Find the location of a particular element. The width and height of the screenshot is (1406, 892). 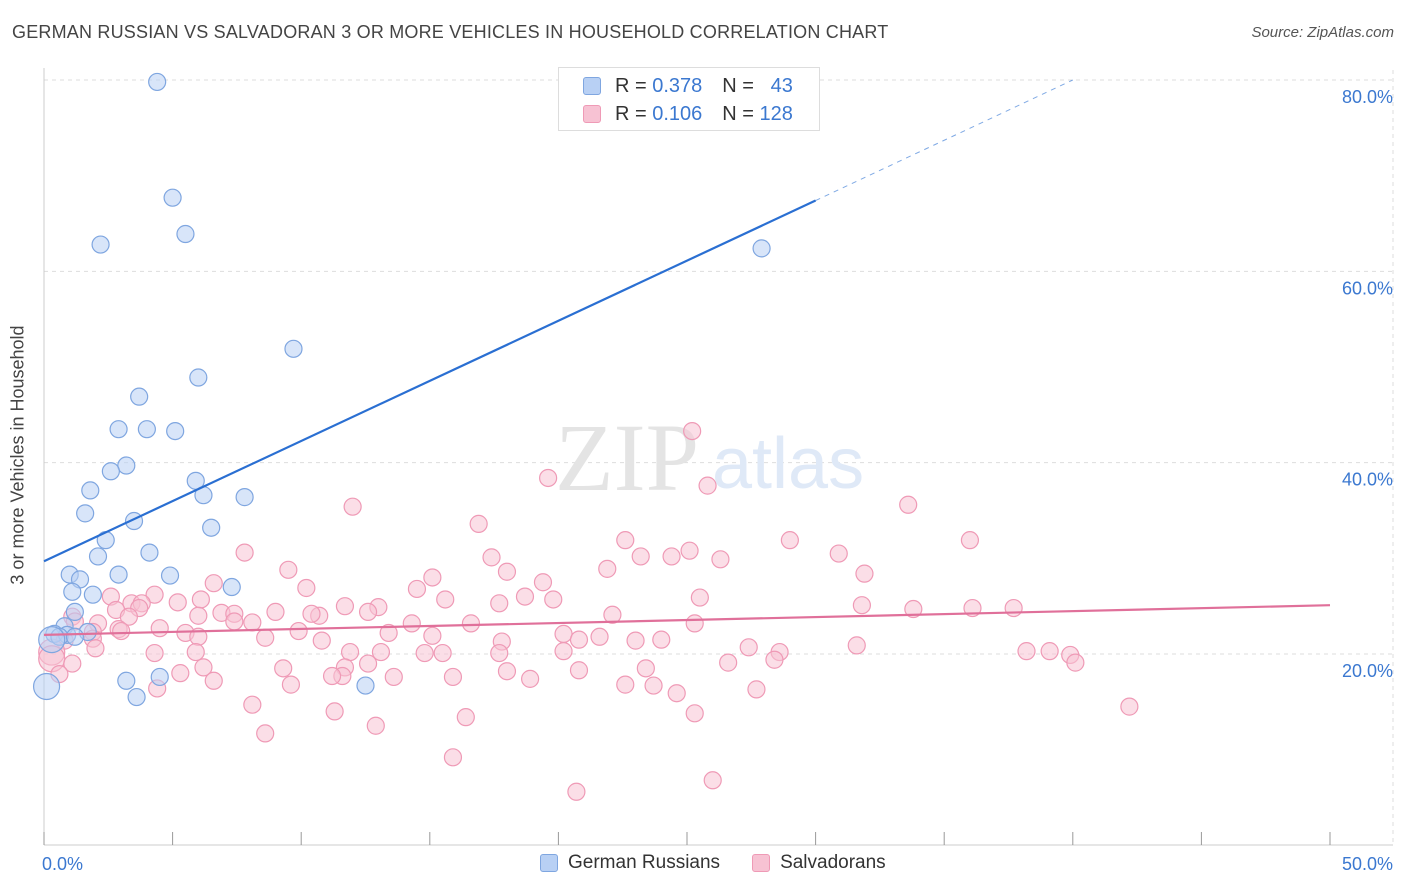

legend-item-german-russians: German Russians is located at coordinates (630, 863).